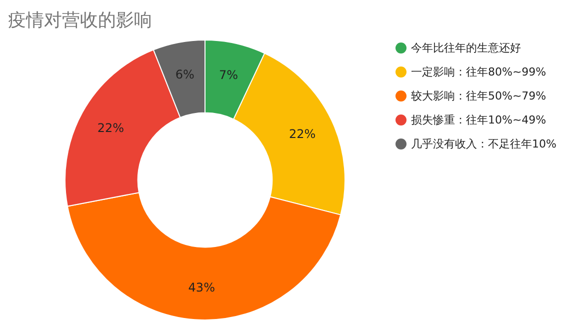  I want to click on chart-title: 疫情对营收的影响, so click(80, 20).